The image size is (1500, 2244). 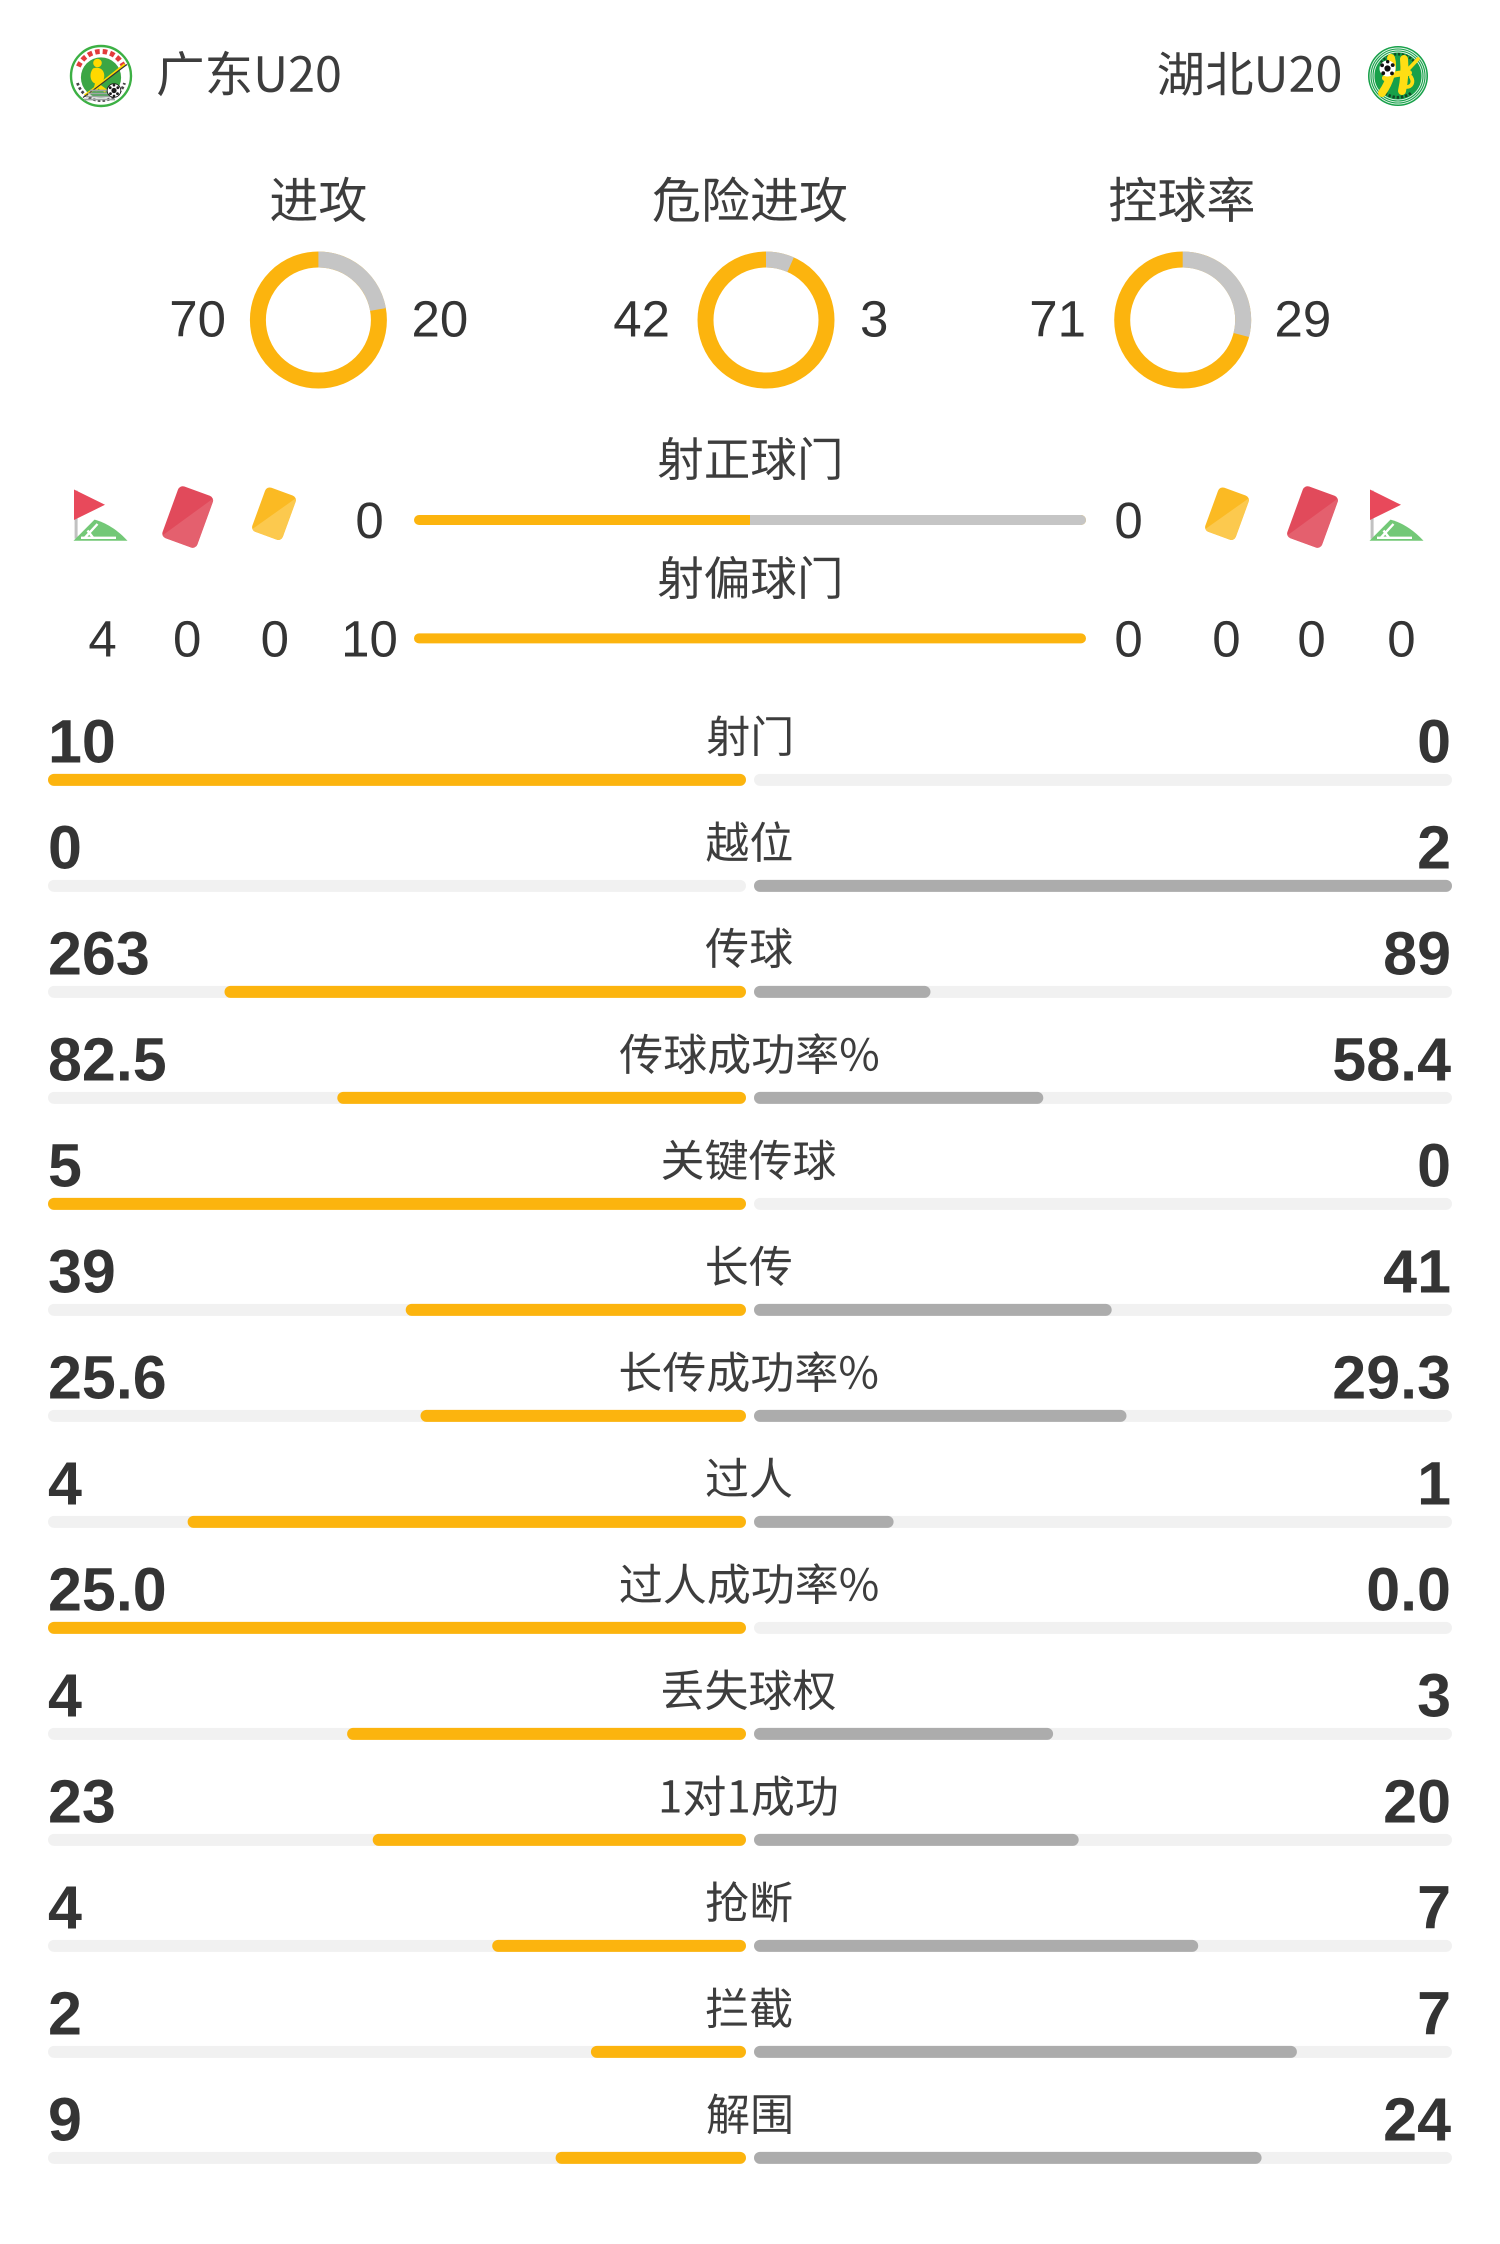 I want to click on svg-text: 42, so click(x=641, y=318).